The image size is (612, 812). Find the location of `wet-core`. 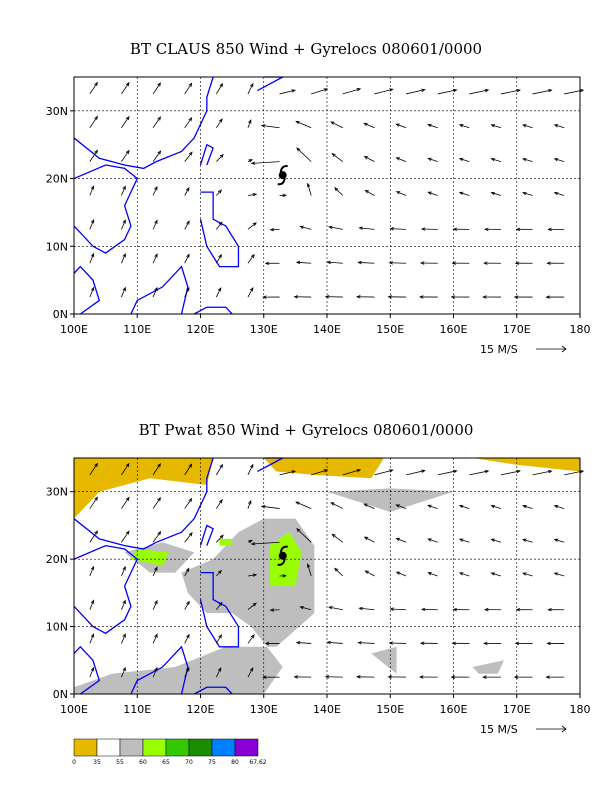

wet-core is located at coordinates (225, 542).